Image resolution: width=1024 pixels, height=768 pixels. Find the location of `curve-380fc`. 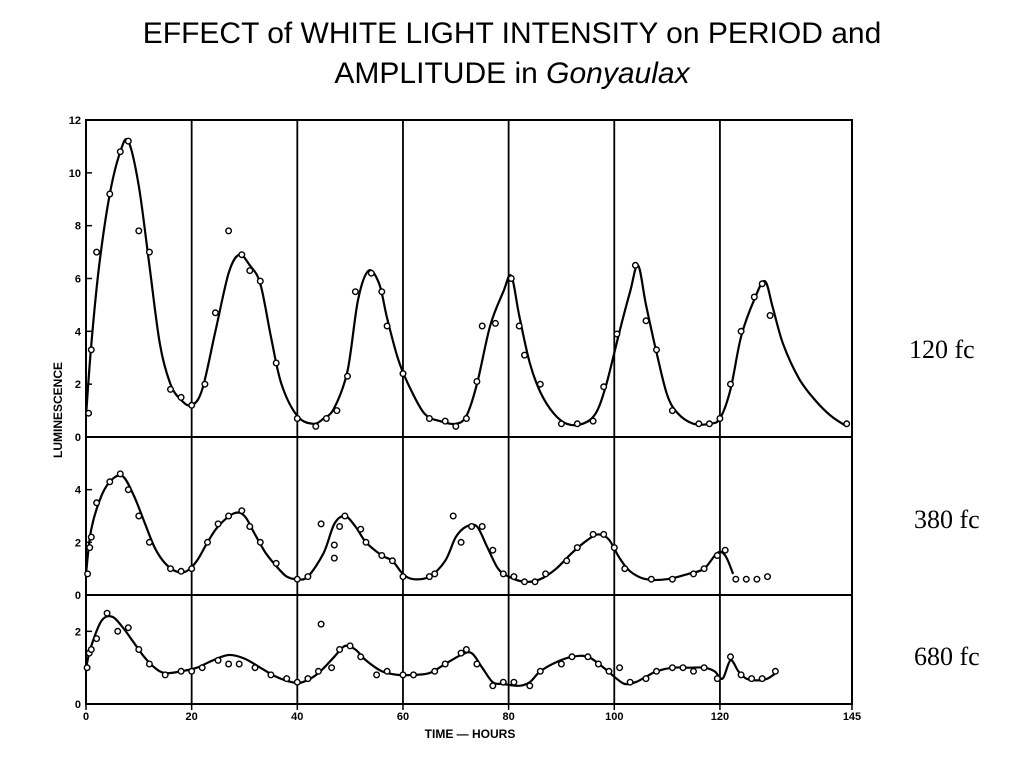

curve-380fc is located at coordinates (409, 529).